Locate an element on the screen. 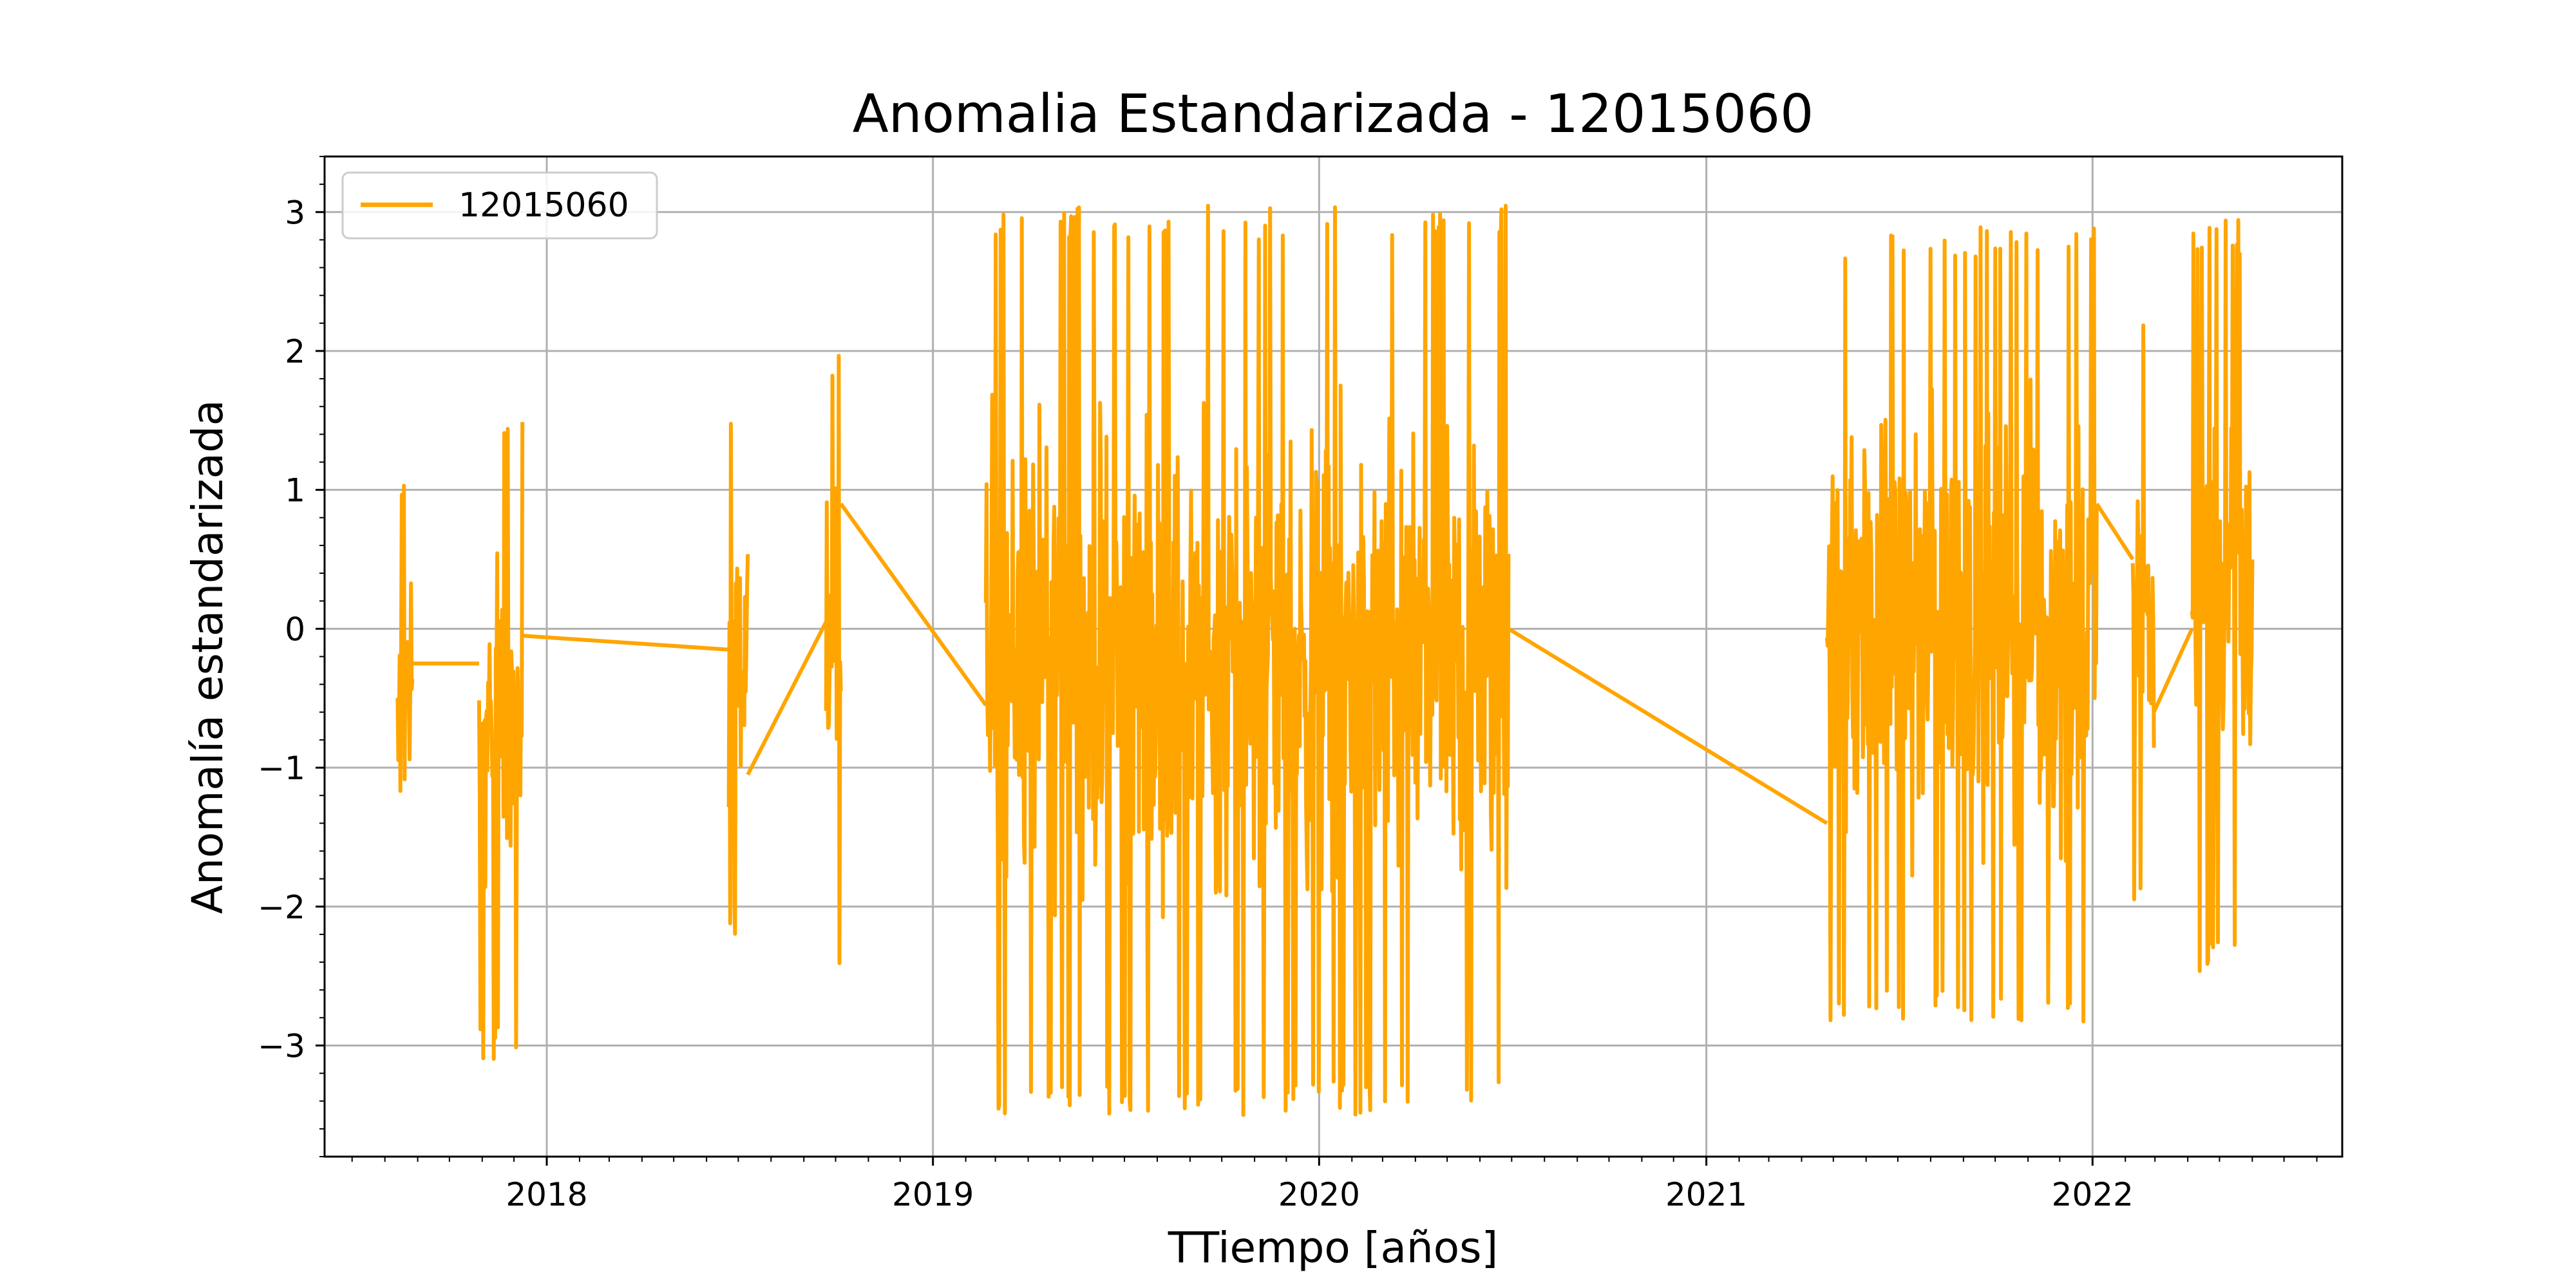 Image resolution: width=2576 pixels, height=1288 pixels. y-tick-label: 1 is located at coordinates (295, 491).